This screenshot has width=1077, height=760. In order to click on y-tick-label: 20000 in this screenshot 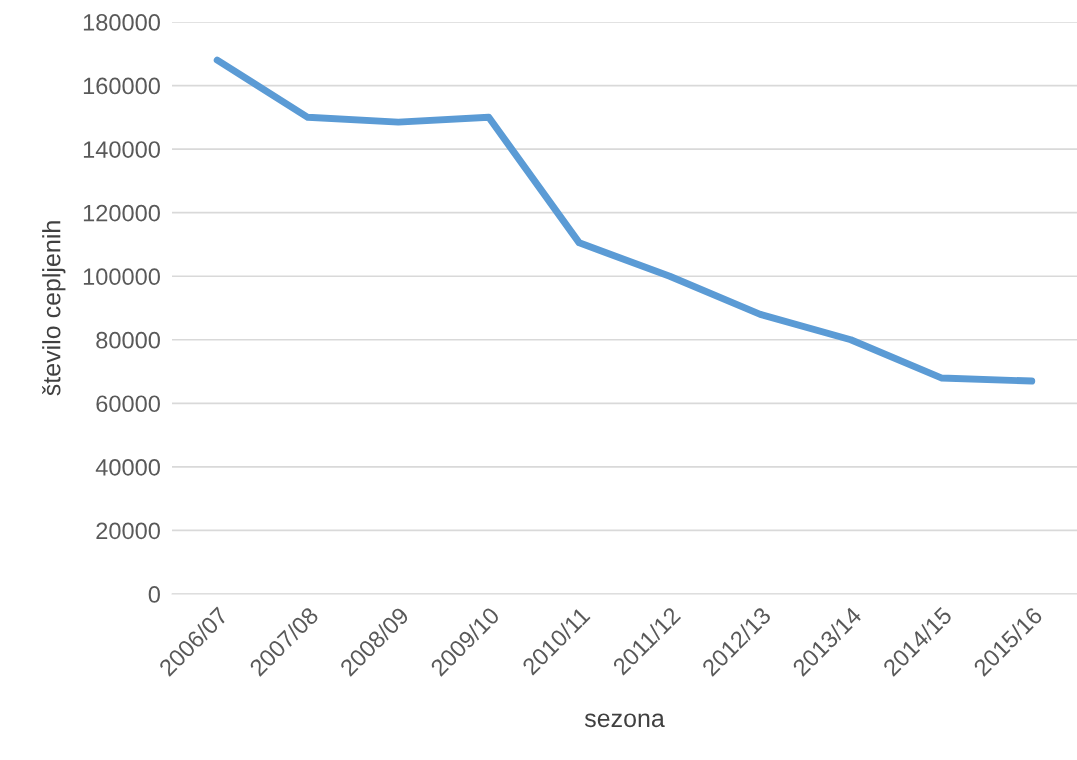, I will do `click(128, 531)`.